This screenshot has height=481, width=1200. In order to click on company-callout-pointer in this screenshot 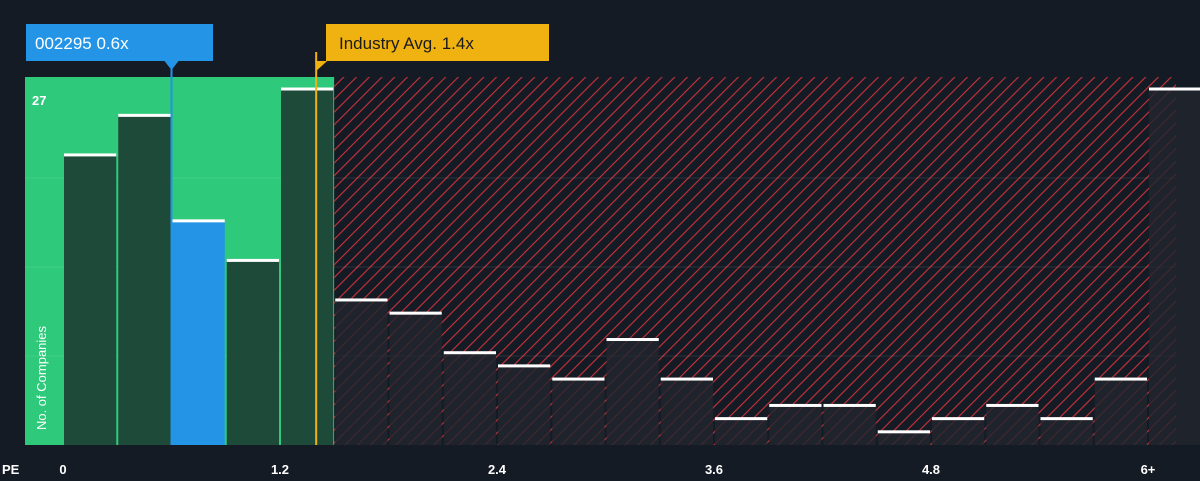, I will do `click(171, 65)`.